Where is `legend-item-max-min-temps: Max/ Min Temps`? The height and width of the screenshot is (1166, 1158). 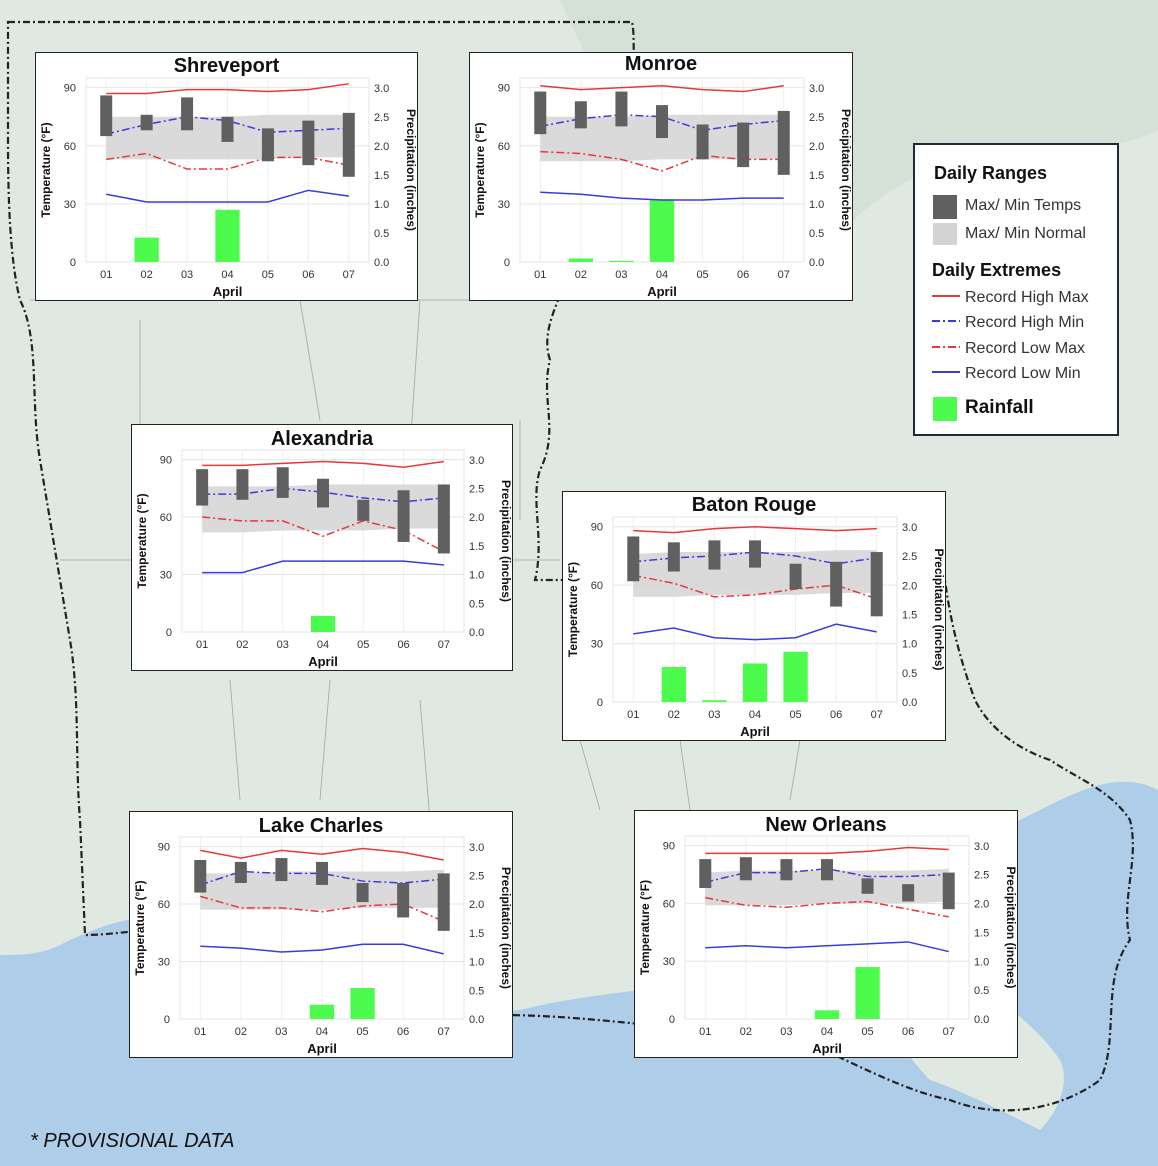
legend-item-max-min-temps: Max/ Min Temps is located at coordinates (1015, 207).